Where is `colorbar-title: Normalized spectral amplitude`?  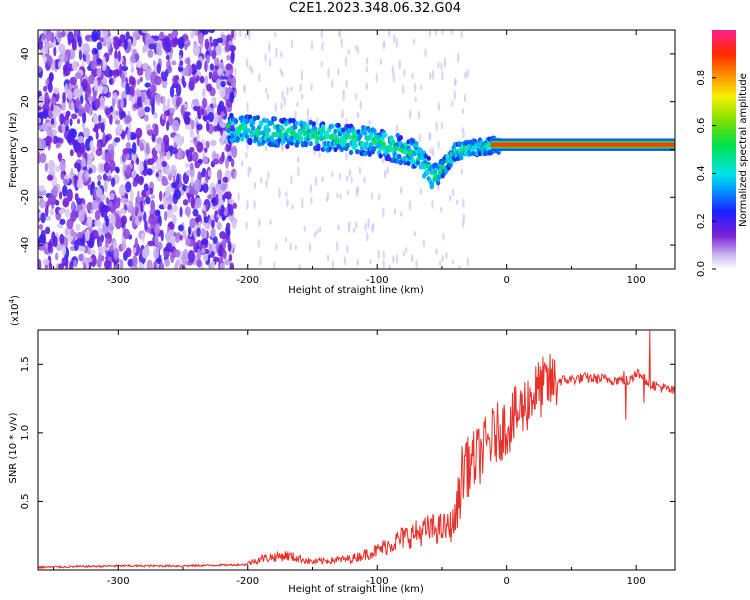
colorbar-title: Normalized spectral amplitude is located at coordinates (743, 150).